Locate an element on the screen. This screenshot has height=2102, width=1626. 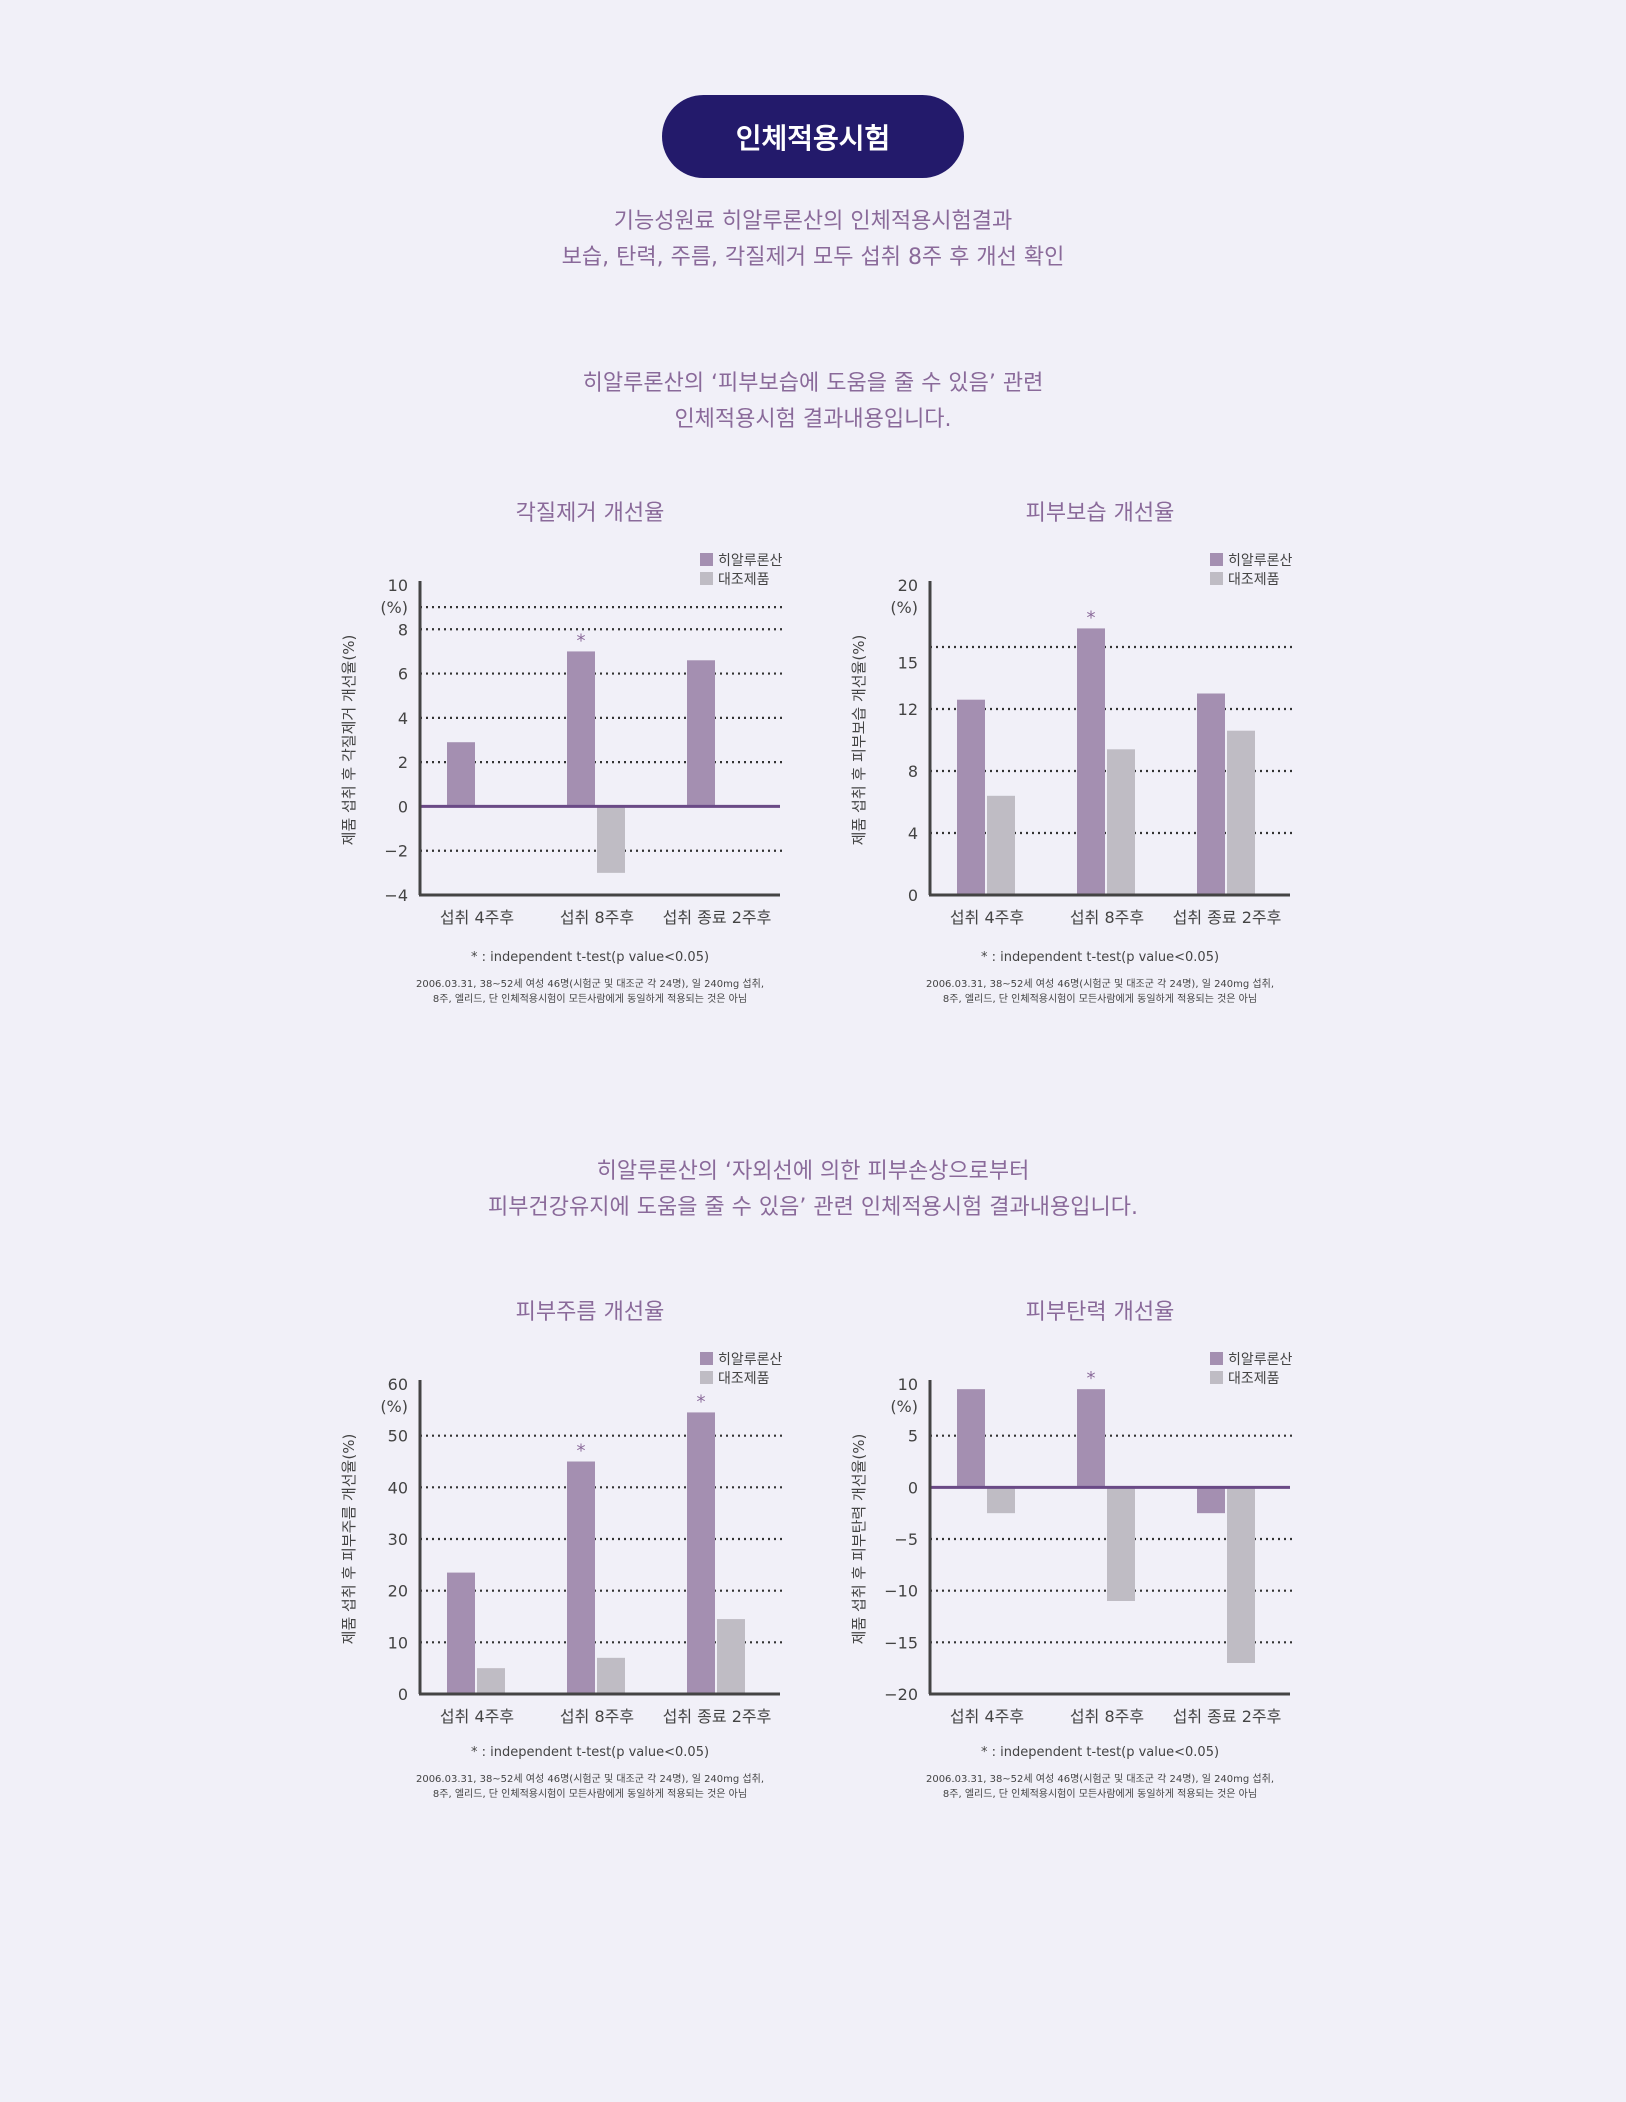
y-axis-title: 제품 섭취 후 피부탄력 개선율(%) is located at coordinates (859, 1539).